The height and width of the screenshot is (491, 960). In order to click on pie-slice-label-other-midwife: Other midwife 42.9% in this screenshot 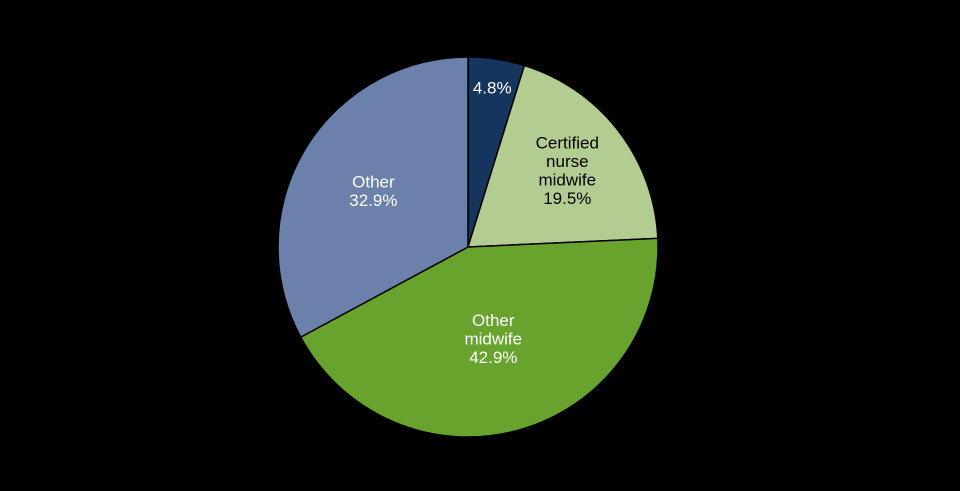, I will do `click(493, 339)`.